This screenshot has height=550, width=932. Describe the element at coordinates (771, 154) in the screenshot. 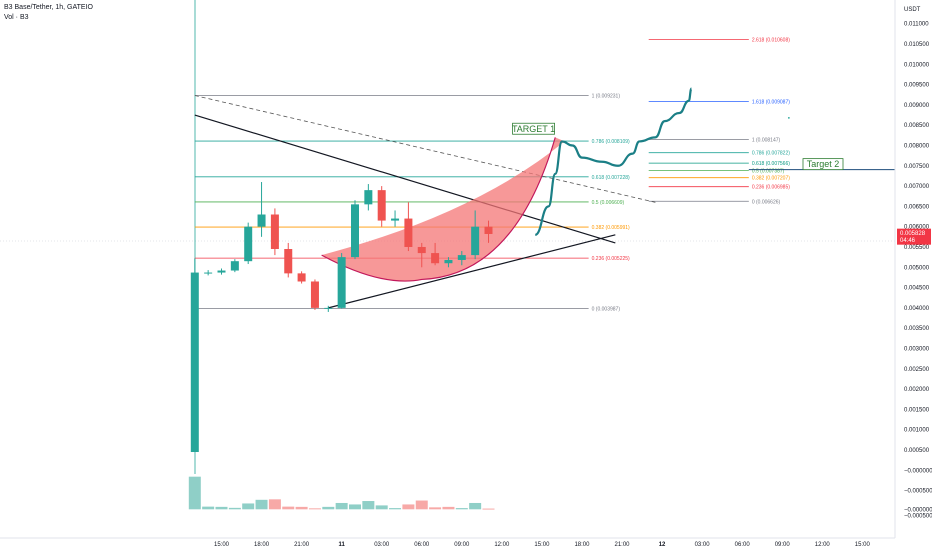

I see `fib-extension-label: 0.786 (0.007822)` at that location.